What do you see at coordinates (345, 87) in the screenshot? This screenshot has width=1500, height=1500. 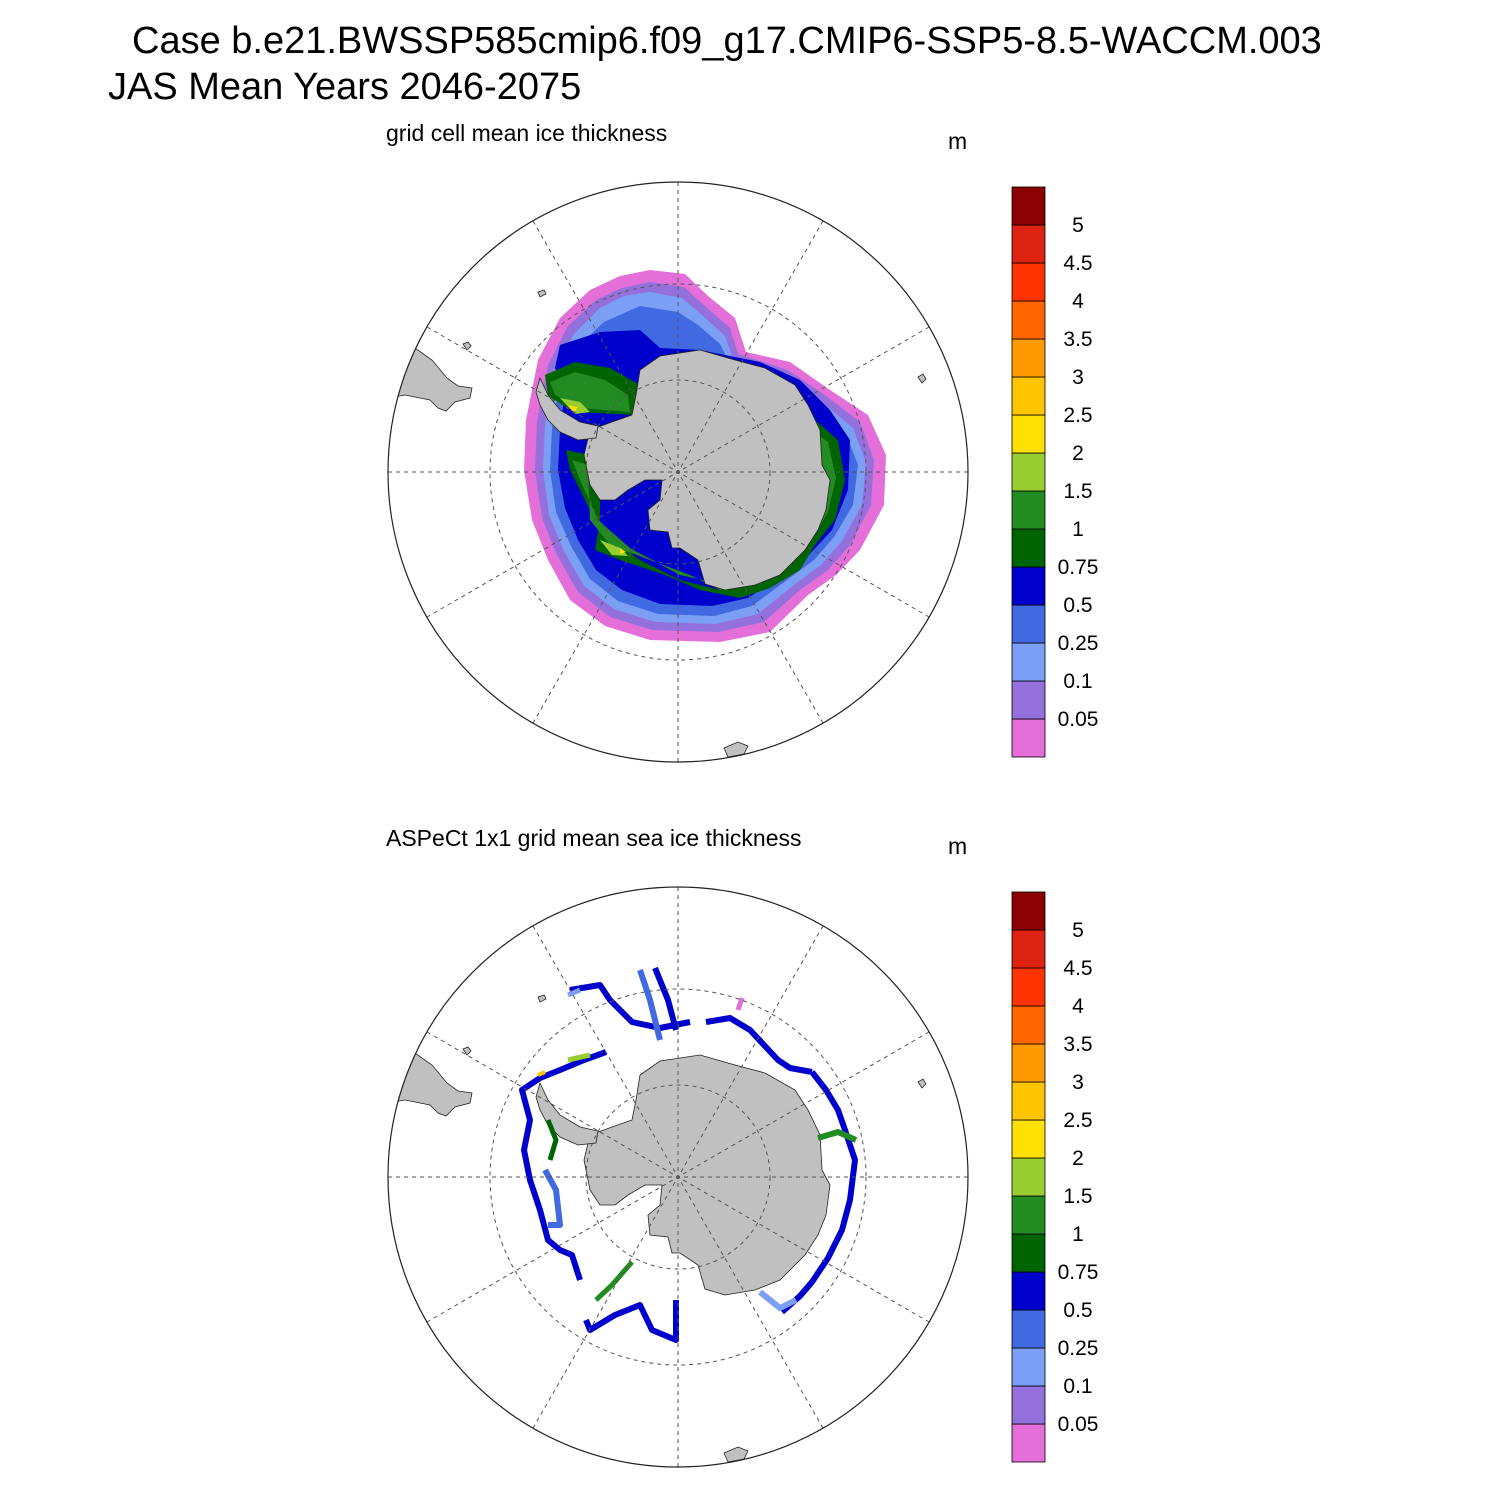 I see `figure-title-period: JAS Mean Years 2046-2075` at bounding box center [345, 87].